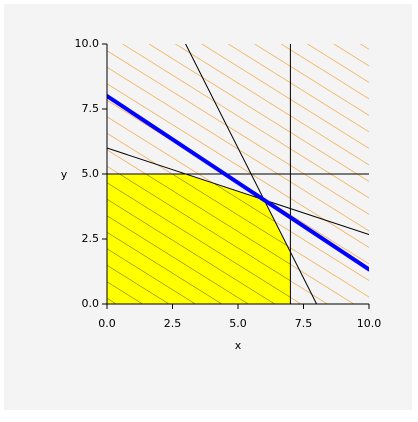  I want to click on x-axis-label: x, so click(238, 345).